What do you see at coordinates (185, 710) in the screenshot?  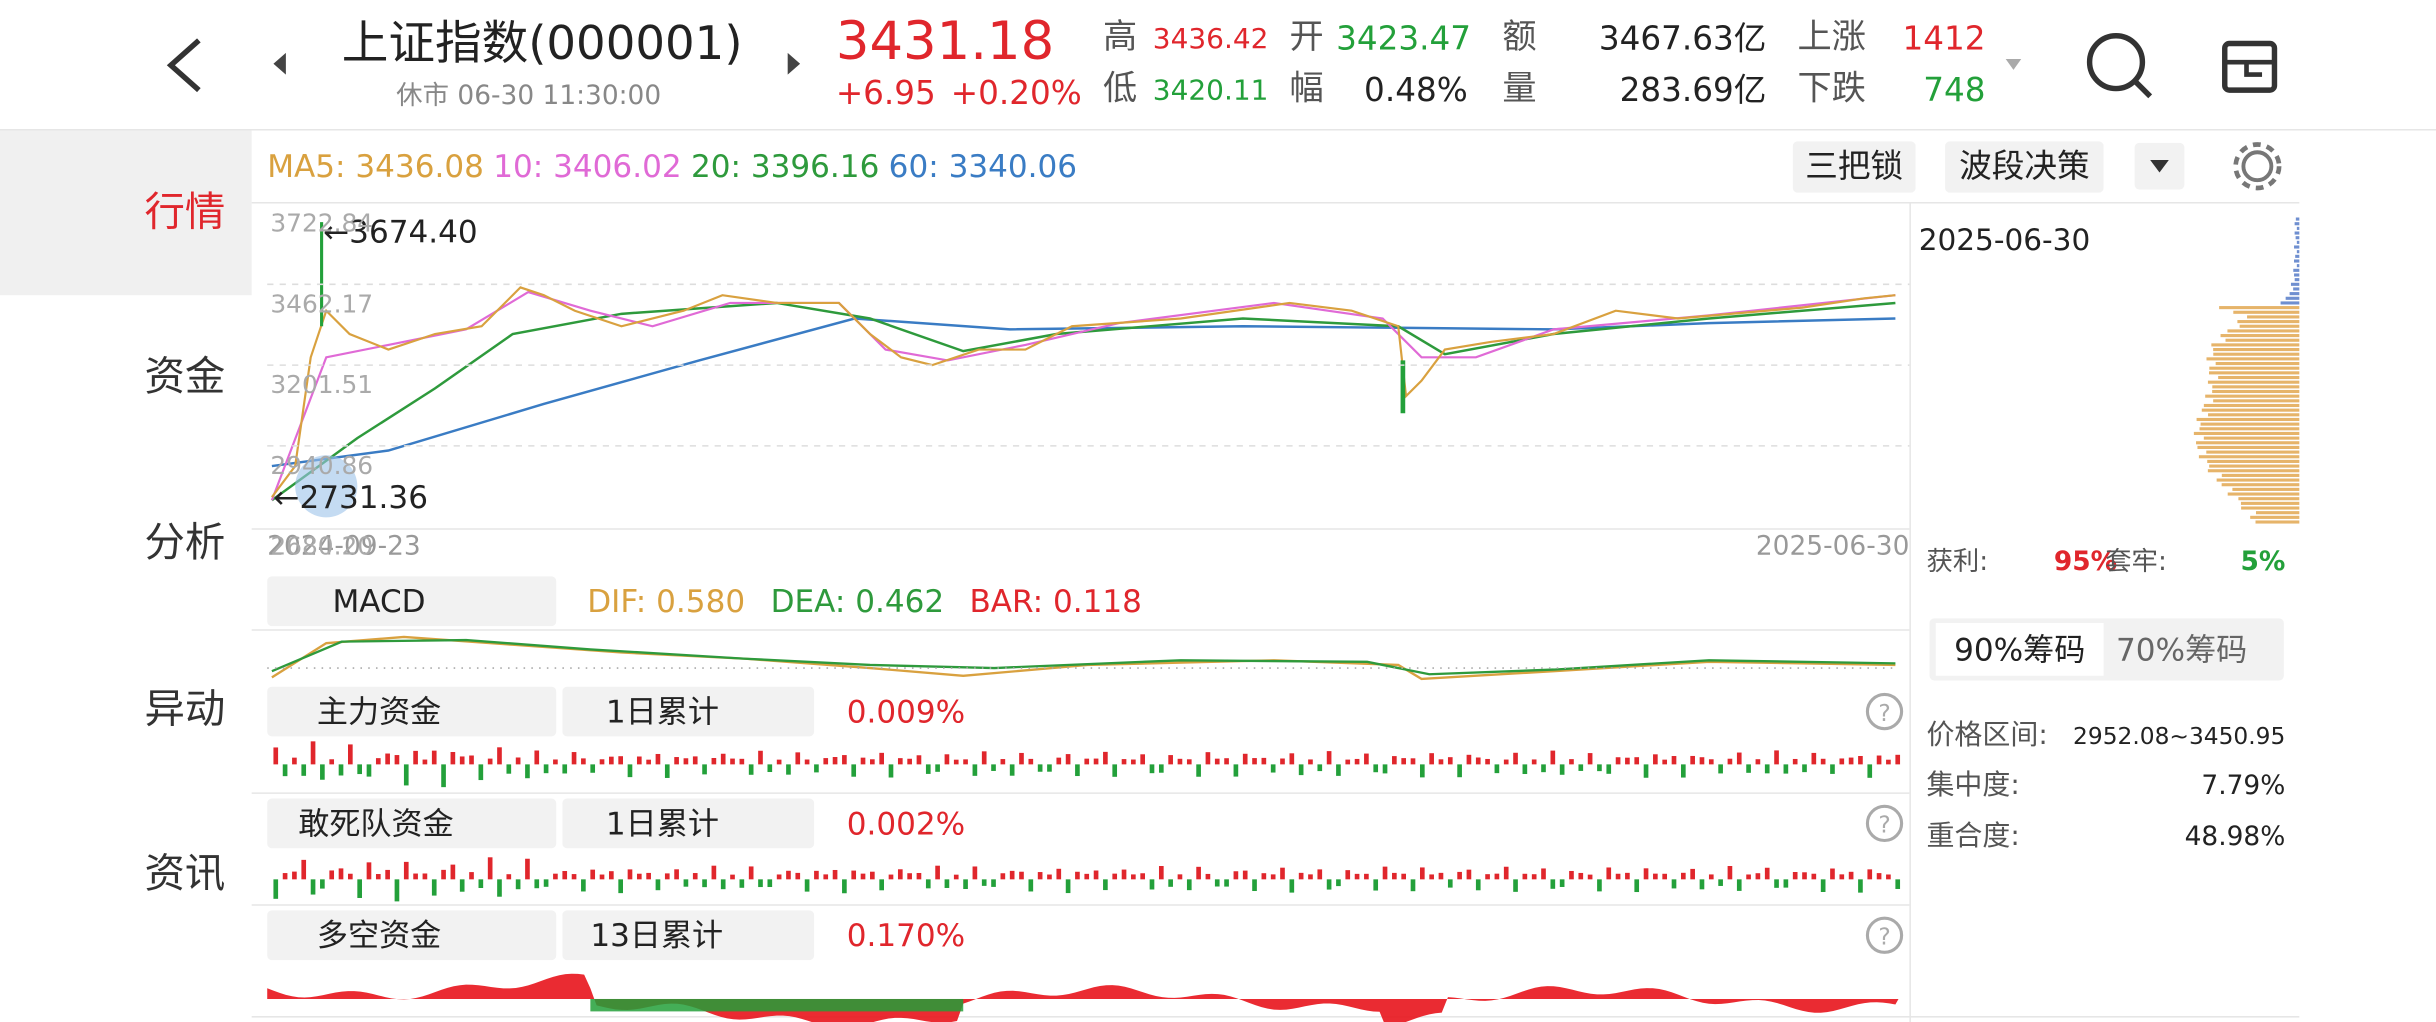 I see `sidebar-item: 异动` at bounding box center [185, 710].